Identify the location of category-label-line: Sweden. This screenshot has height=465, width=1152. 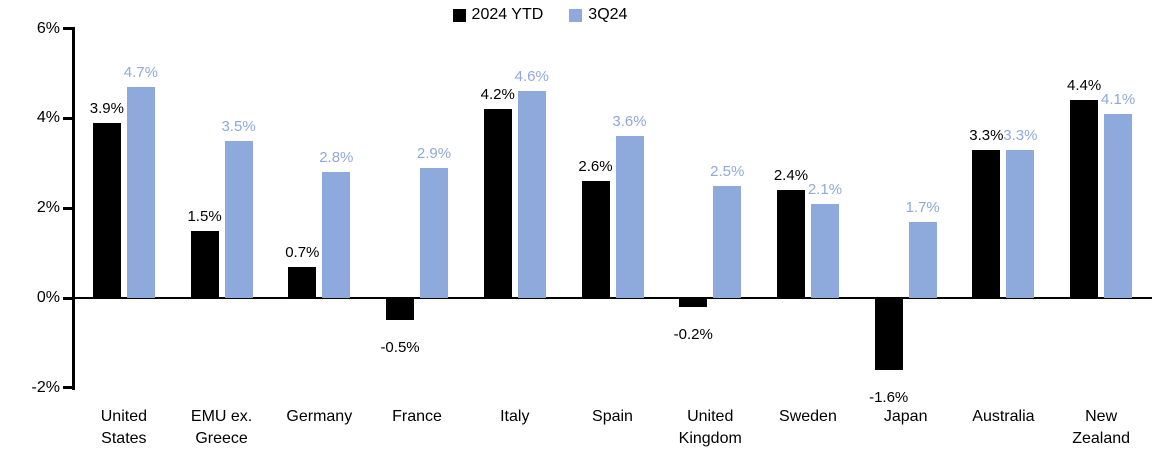
(808, 416).